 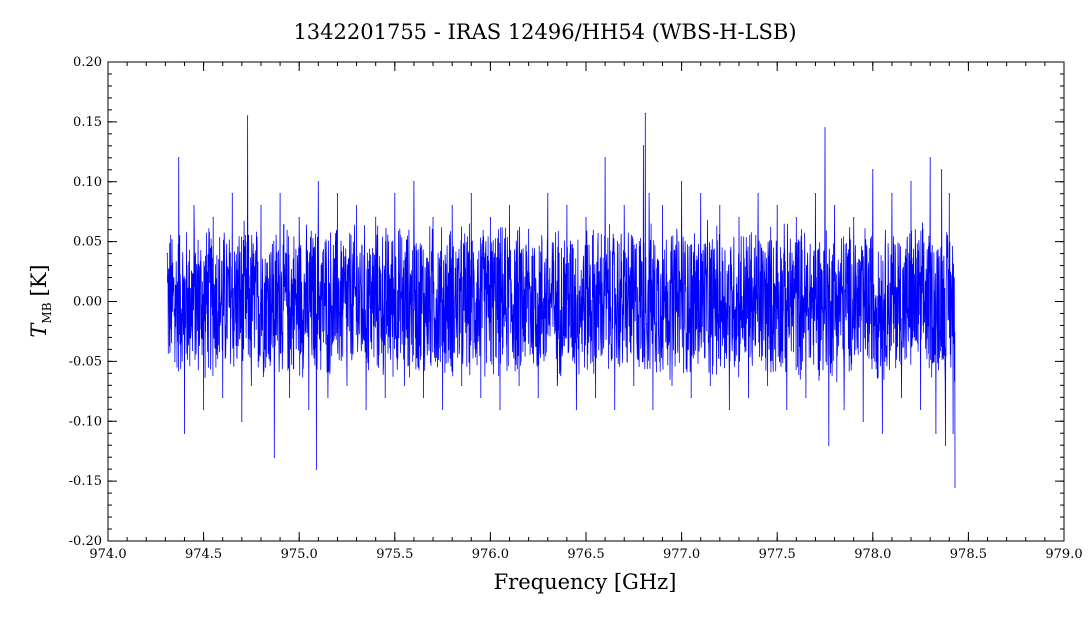 What do you see at coordinates (1063, 554) in the screenshot?
I see `x-tick-label: 979.0` at bounding box center [1063, 554].